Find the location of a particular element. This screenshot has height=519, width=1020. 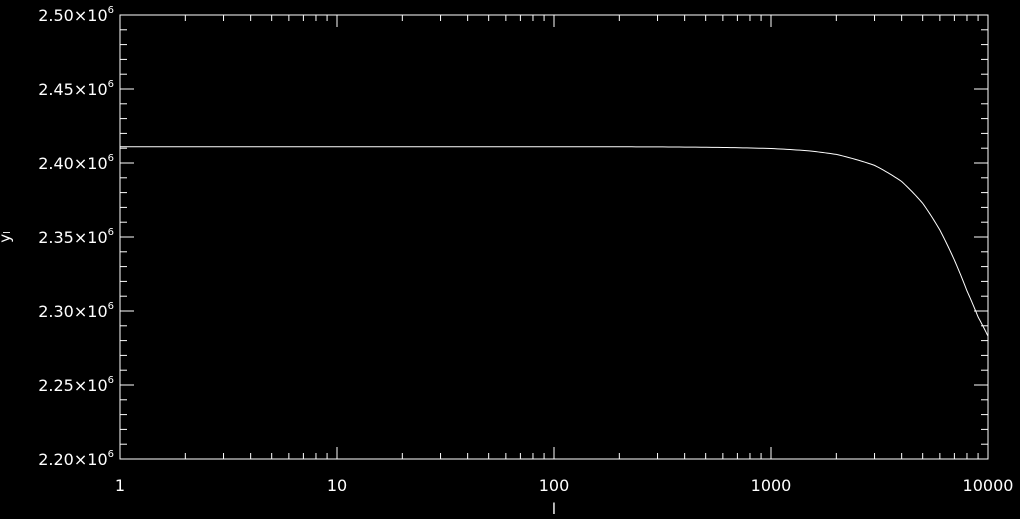

x-tick-label: 10 is located at coordinates (337, 485).